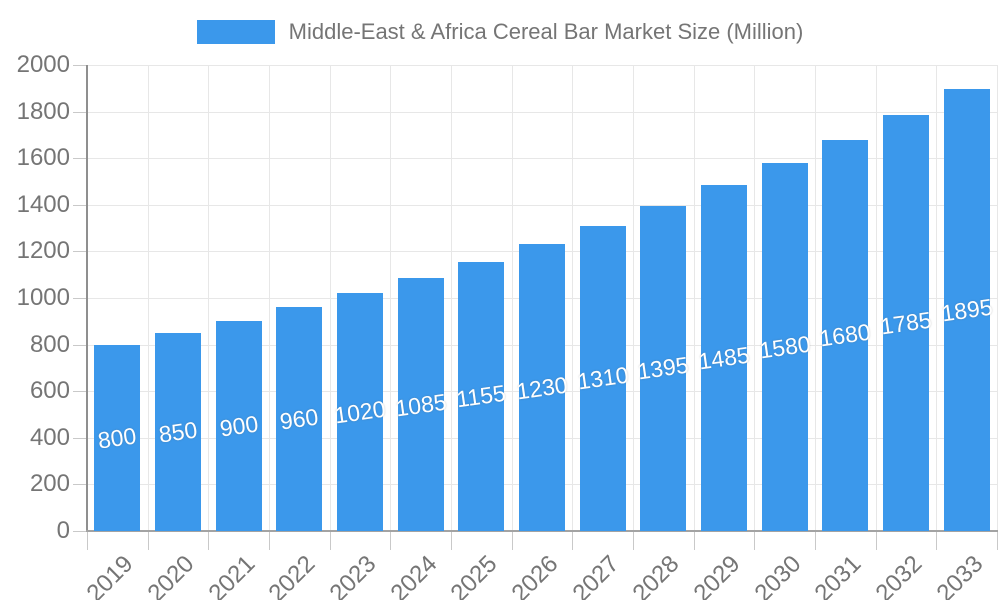  What do you see at coordinates (49, 484) in the screenshot?
I see `y-axis-label: 200` at bounding box center [49, 484].